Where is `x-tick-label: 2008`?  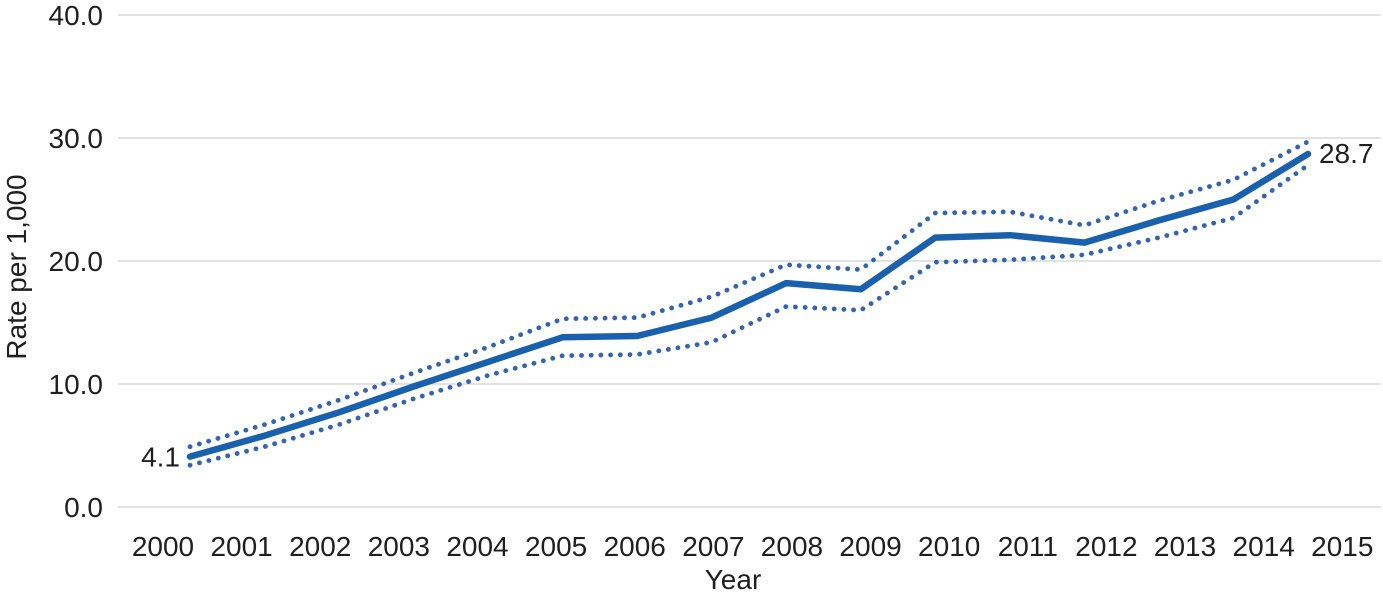
x-tick-label: 2008 is located at coordinates (792, 546).